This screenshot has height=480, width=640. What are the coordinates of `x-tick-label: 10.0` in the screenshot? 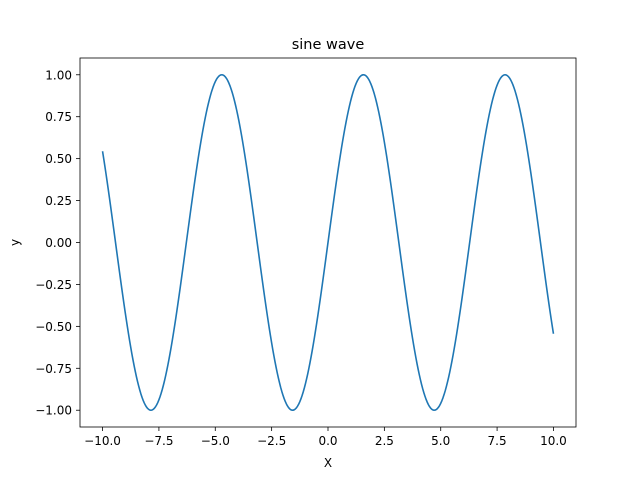 It's located at (553, 441).